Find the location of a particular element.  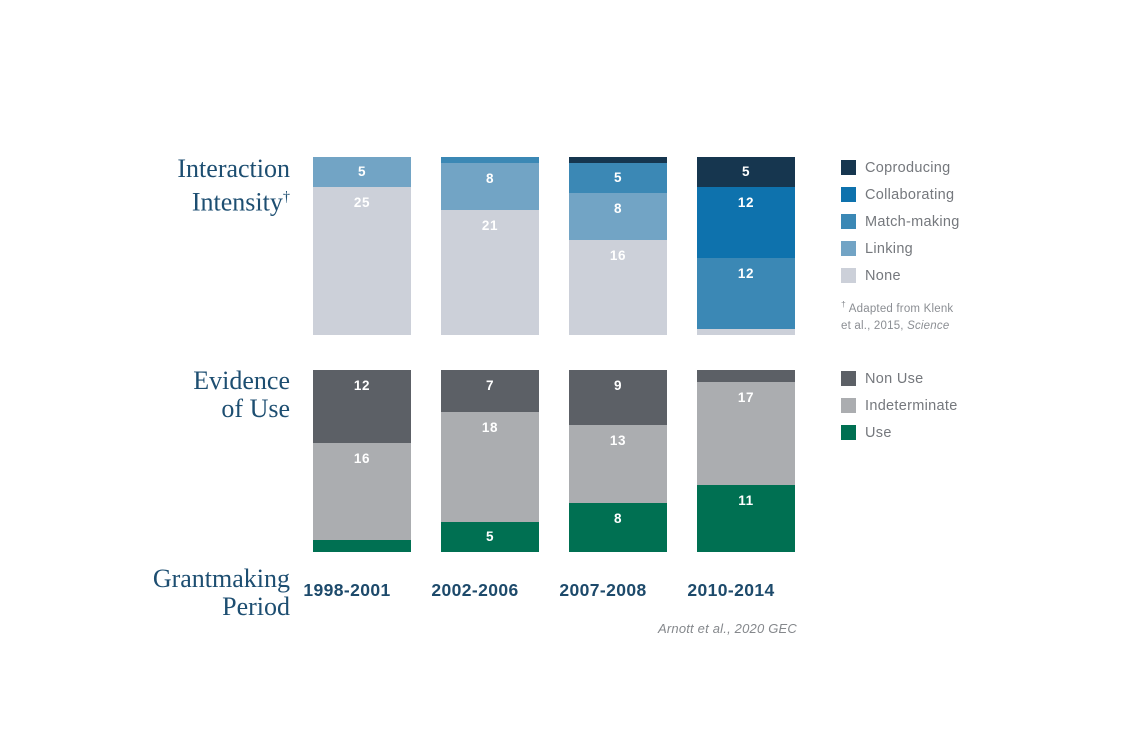

match-making-segment: 12 is located at coordinates (746, 293).